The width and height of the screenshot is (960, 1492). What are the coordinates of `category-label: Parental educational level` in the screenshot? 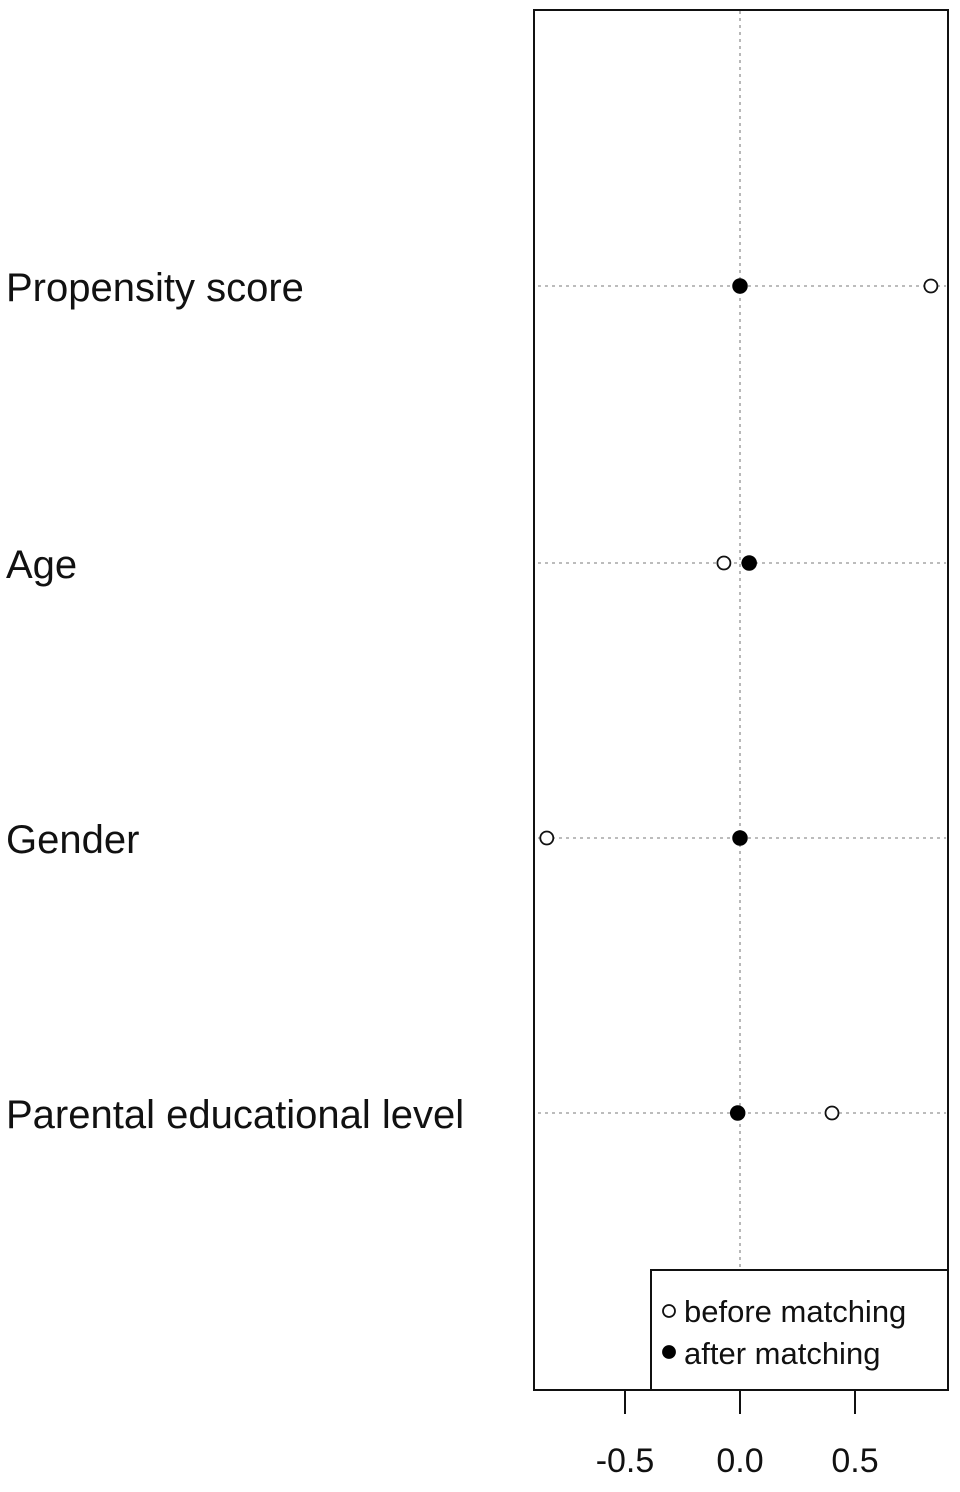 It's located at (235, 1115).